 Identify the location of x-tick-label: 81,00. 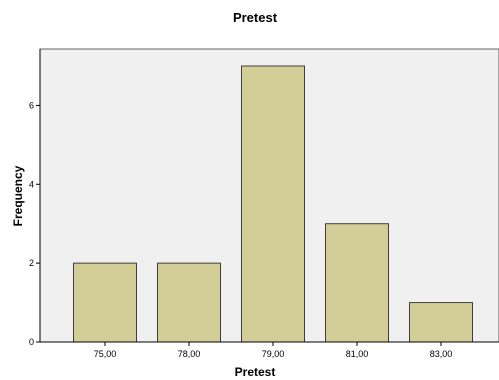
(357, 354).